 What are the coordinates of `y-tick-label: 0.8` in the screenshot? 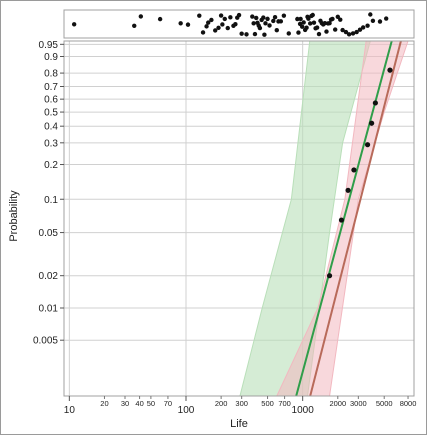 It's located at (51, 74).